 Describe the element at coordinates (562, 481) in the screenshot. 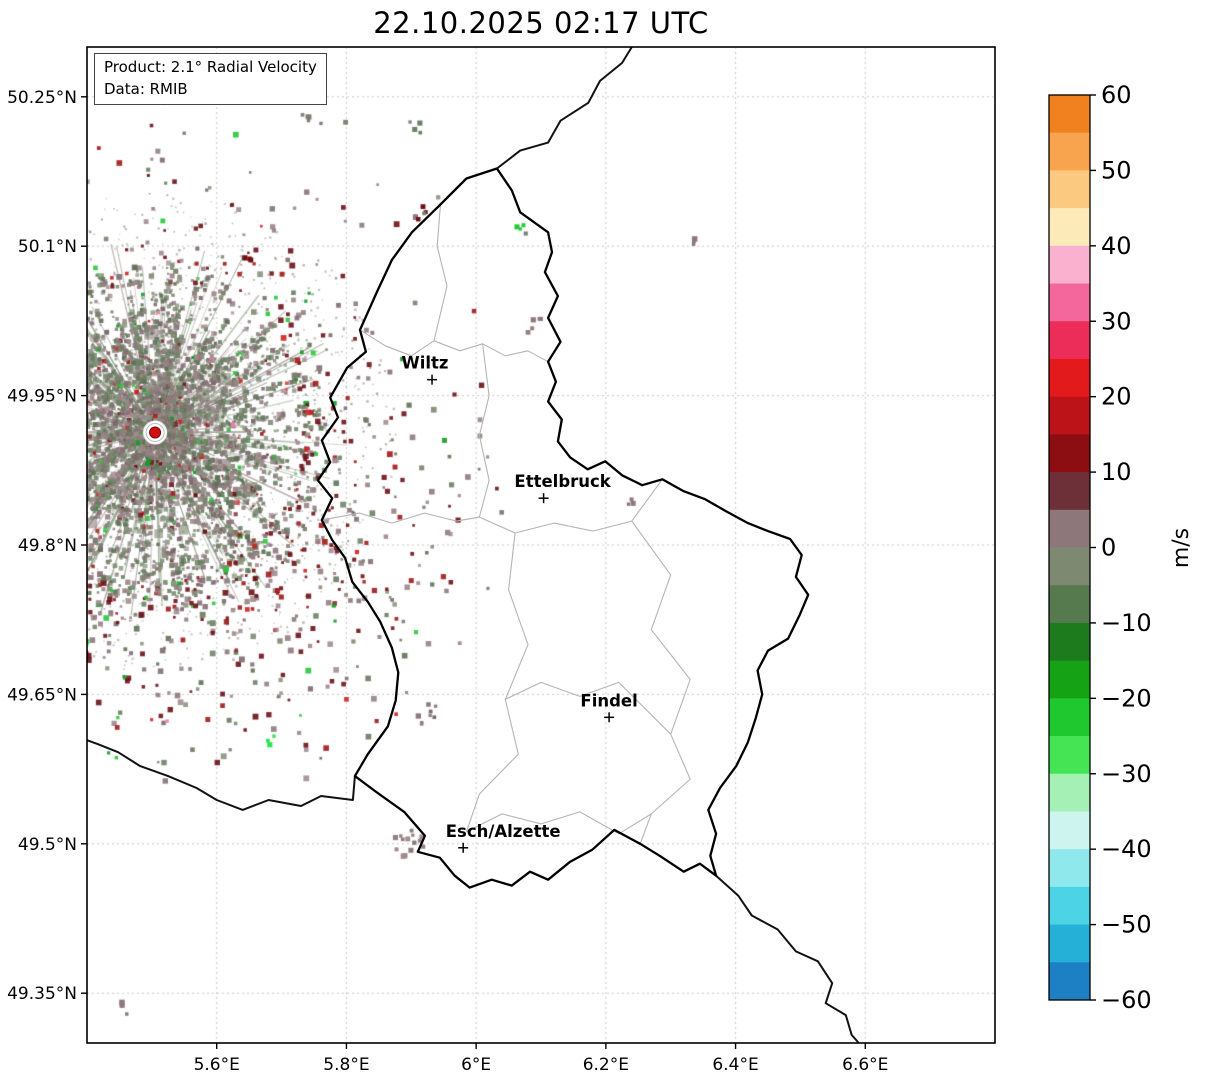

I see `city-label: Ettelbruck` at that location.